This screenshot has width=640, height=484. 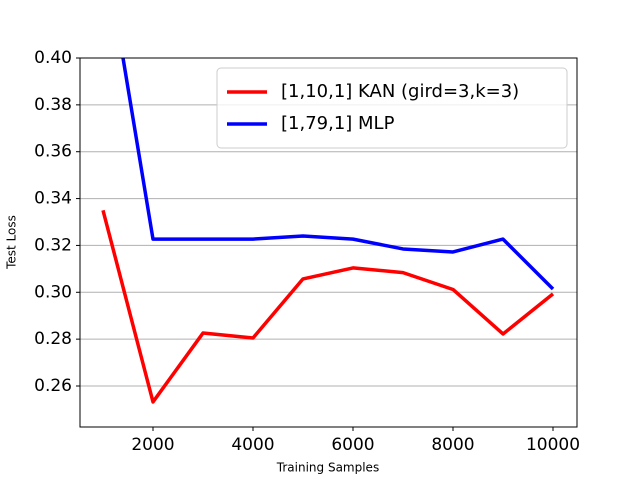 What do you see at coordinates (352, 445) in the screenshot?
I see `x-tick-label: 6000` at bounding box center [352, 445].